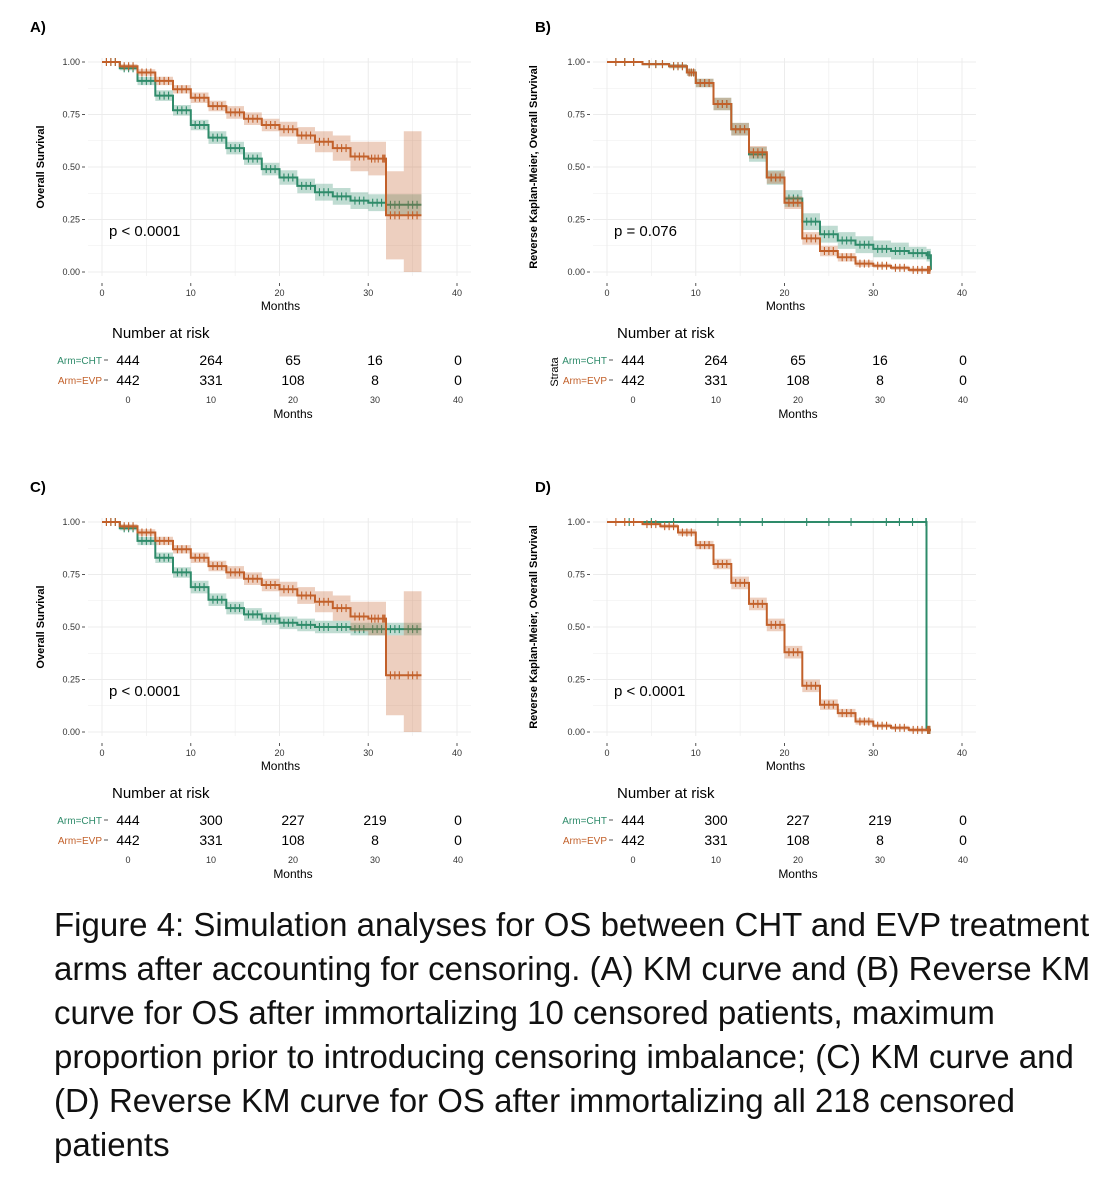 This screenshot has width=1102, height=1178. I want to click on panel-letter: D), so click(543, 487).